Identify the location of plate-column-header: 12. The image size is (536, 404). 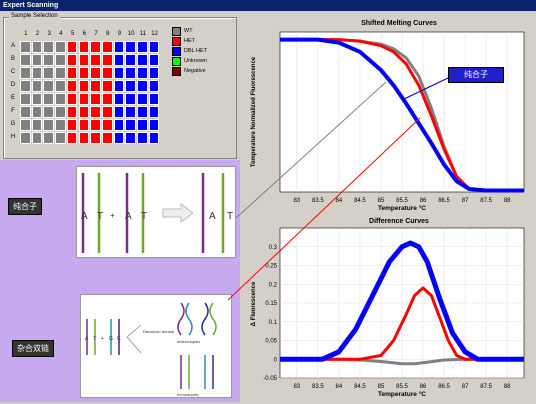
(154, 34).